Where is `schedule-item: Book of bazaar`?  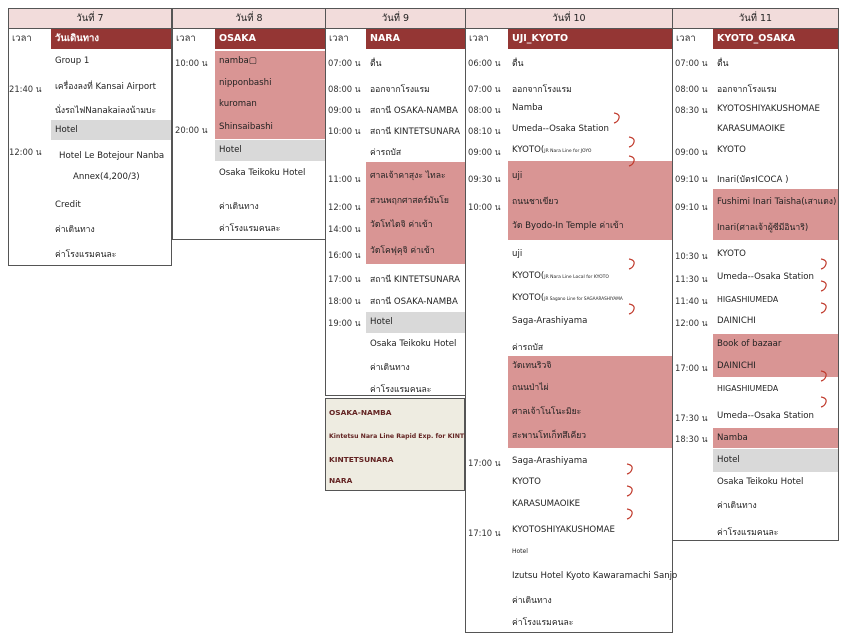
schedule-item: Book of bazaar is located at coordinates (775, 344).